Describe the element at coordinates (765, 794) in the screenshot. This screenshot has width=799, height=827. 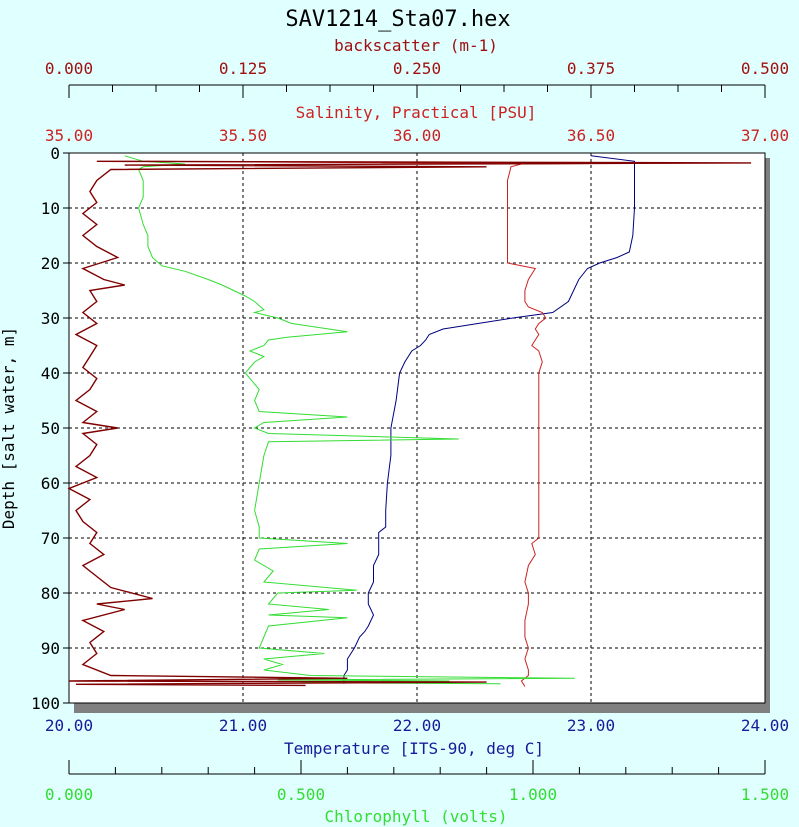
I see `chlorophyll-tick-label: 1.500` at that location.